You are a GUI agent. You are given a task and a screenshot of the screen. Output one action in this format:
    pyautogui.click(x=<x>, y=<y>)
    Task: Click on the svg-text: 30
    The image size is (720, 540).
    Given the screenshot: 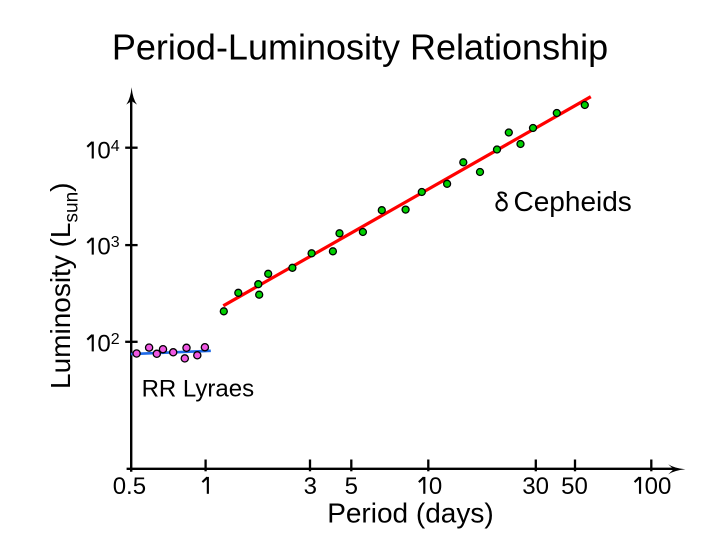 What is the action you would take?
    pyautogui.click(x=535, y=486)
    